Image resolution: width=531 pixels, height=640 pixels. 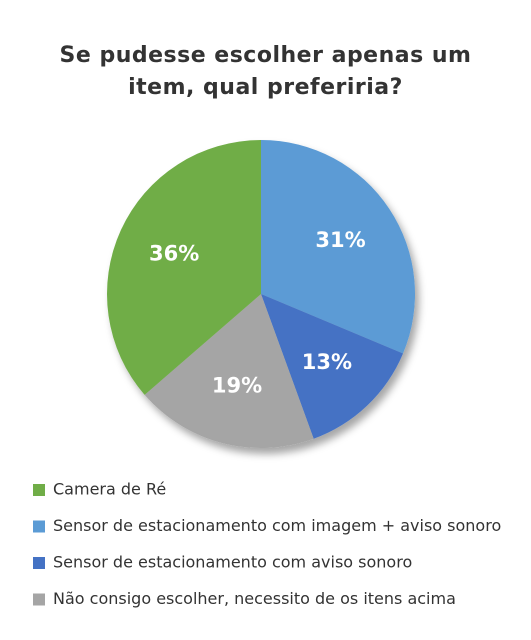 I want to click on data-label: 19%, so click(x=237, y=385).